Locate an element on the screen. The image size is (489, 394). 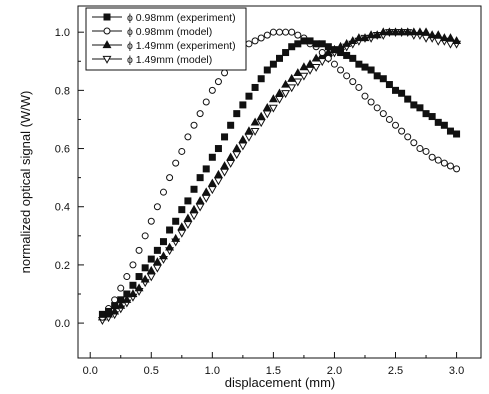
y-tick-label: 1.0 is located at coordinates (62, 33).